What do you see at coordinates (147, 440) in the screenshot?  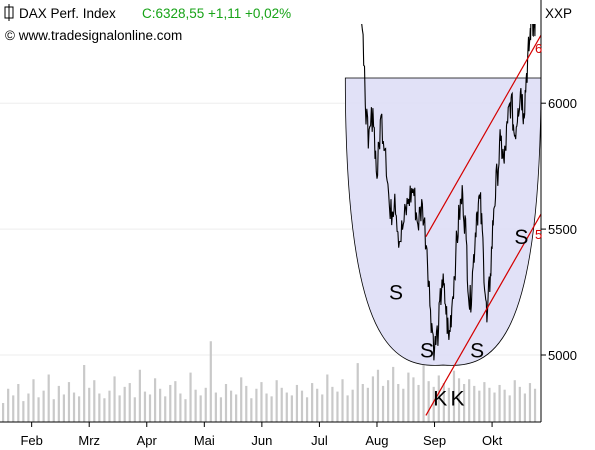 I see `x-tick-label: Apr` at bounding box center [147, 440].